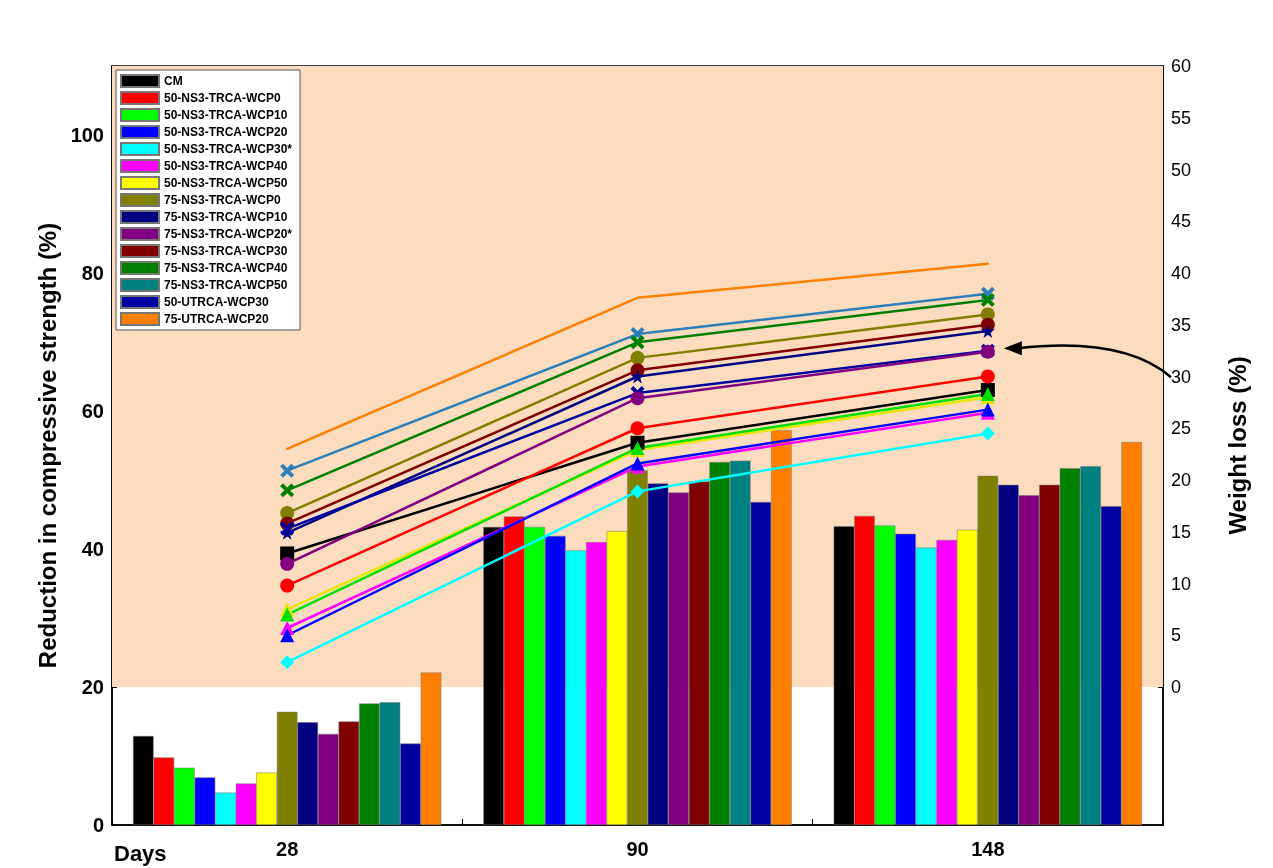 This screenshot has height=868, width=1273. I want to click on y-tick-label: 0, so click(98, 825).